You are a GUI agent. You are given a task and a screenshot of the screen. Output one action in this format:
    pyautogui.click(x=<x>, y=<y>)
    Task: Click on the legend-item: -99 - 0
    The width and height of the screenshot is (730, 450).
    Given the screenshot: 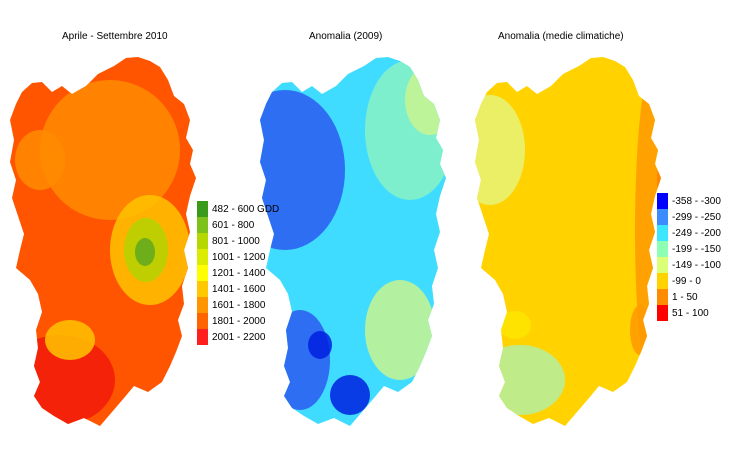 What is the action you would take?
    pyautogui.click(x=689, y=281)
    